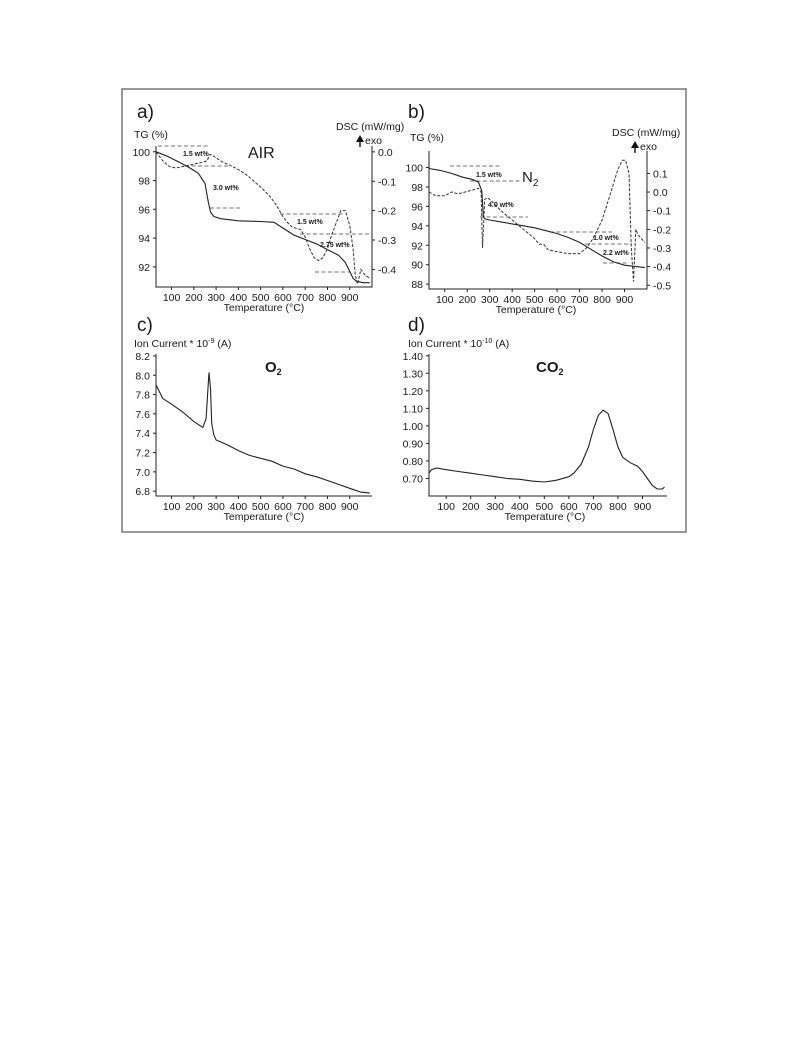  Describe the element at coordinates (417, 227) in the screenshot. I see `panel-b-y-ticks: 100 98 96 94 92 90 88` at that location.